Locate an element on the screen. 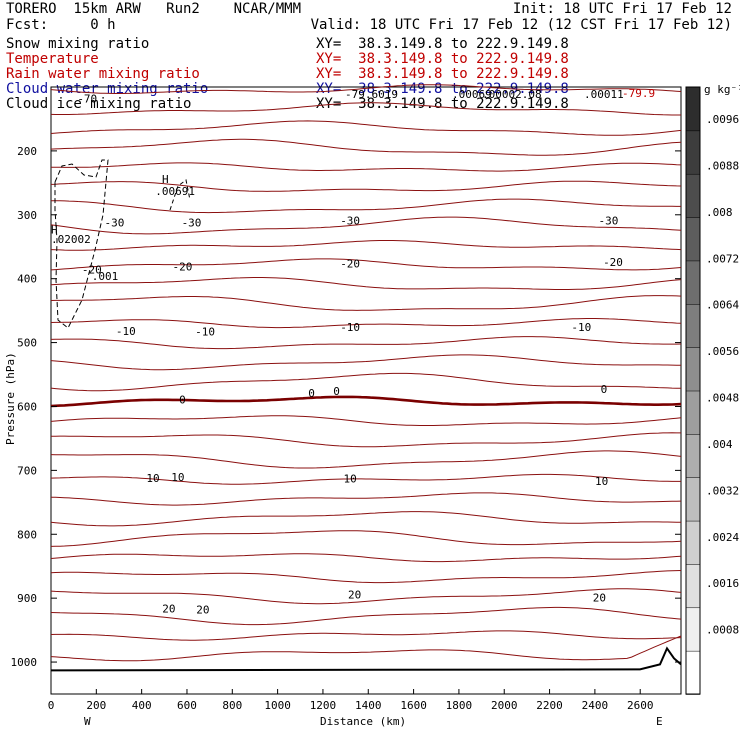  temperature-contour-label: 0 is located at coordinates (182, 399).